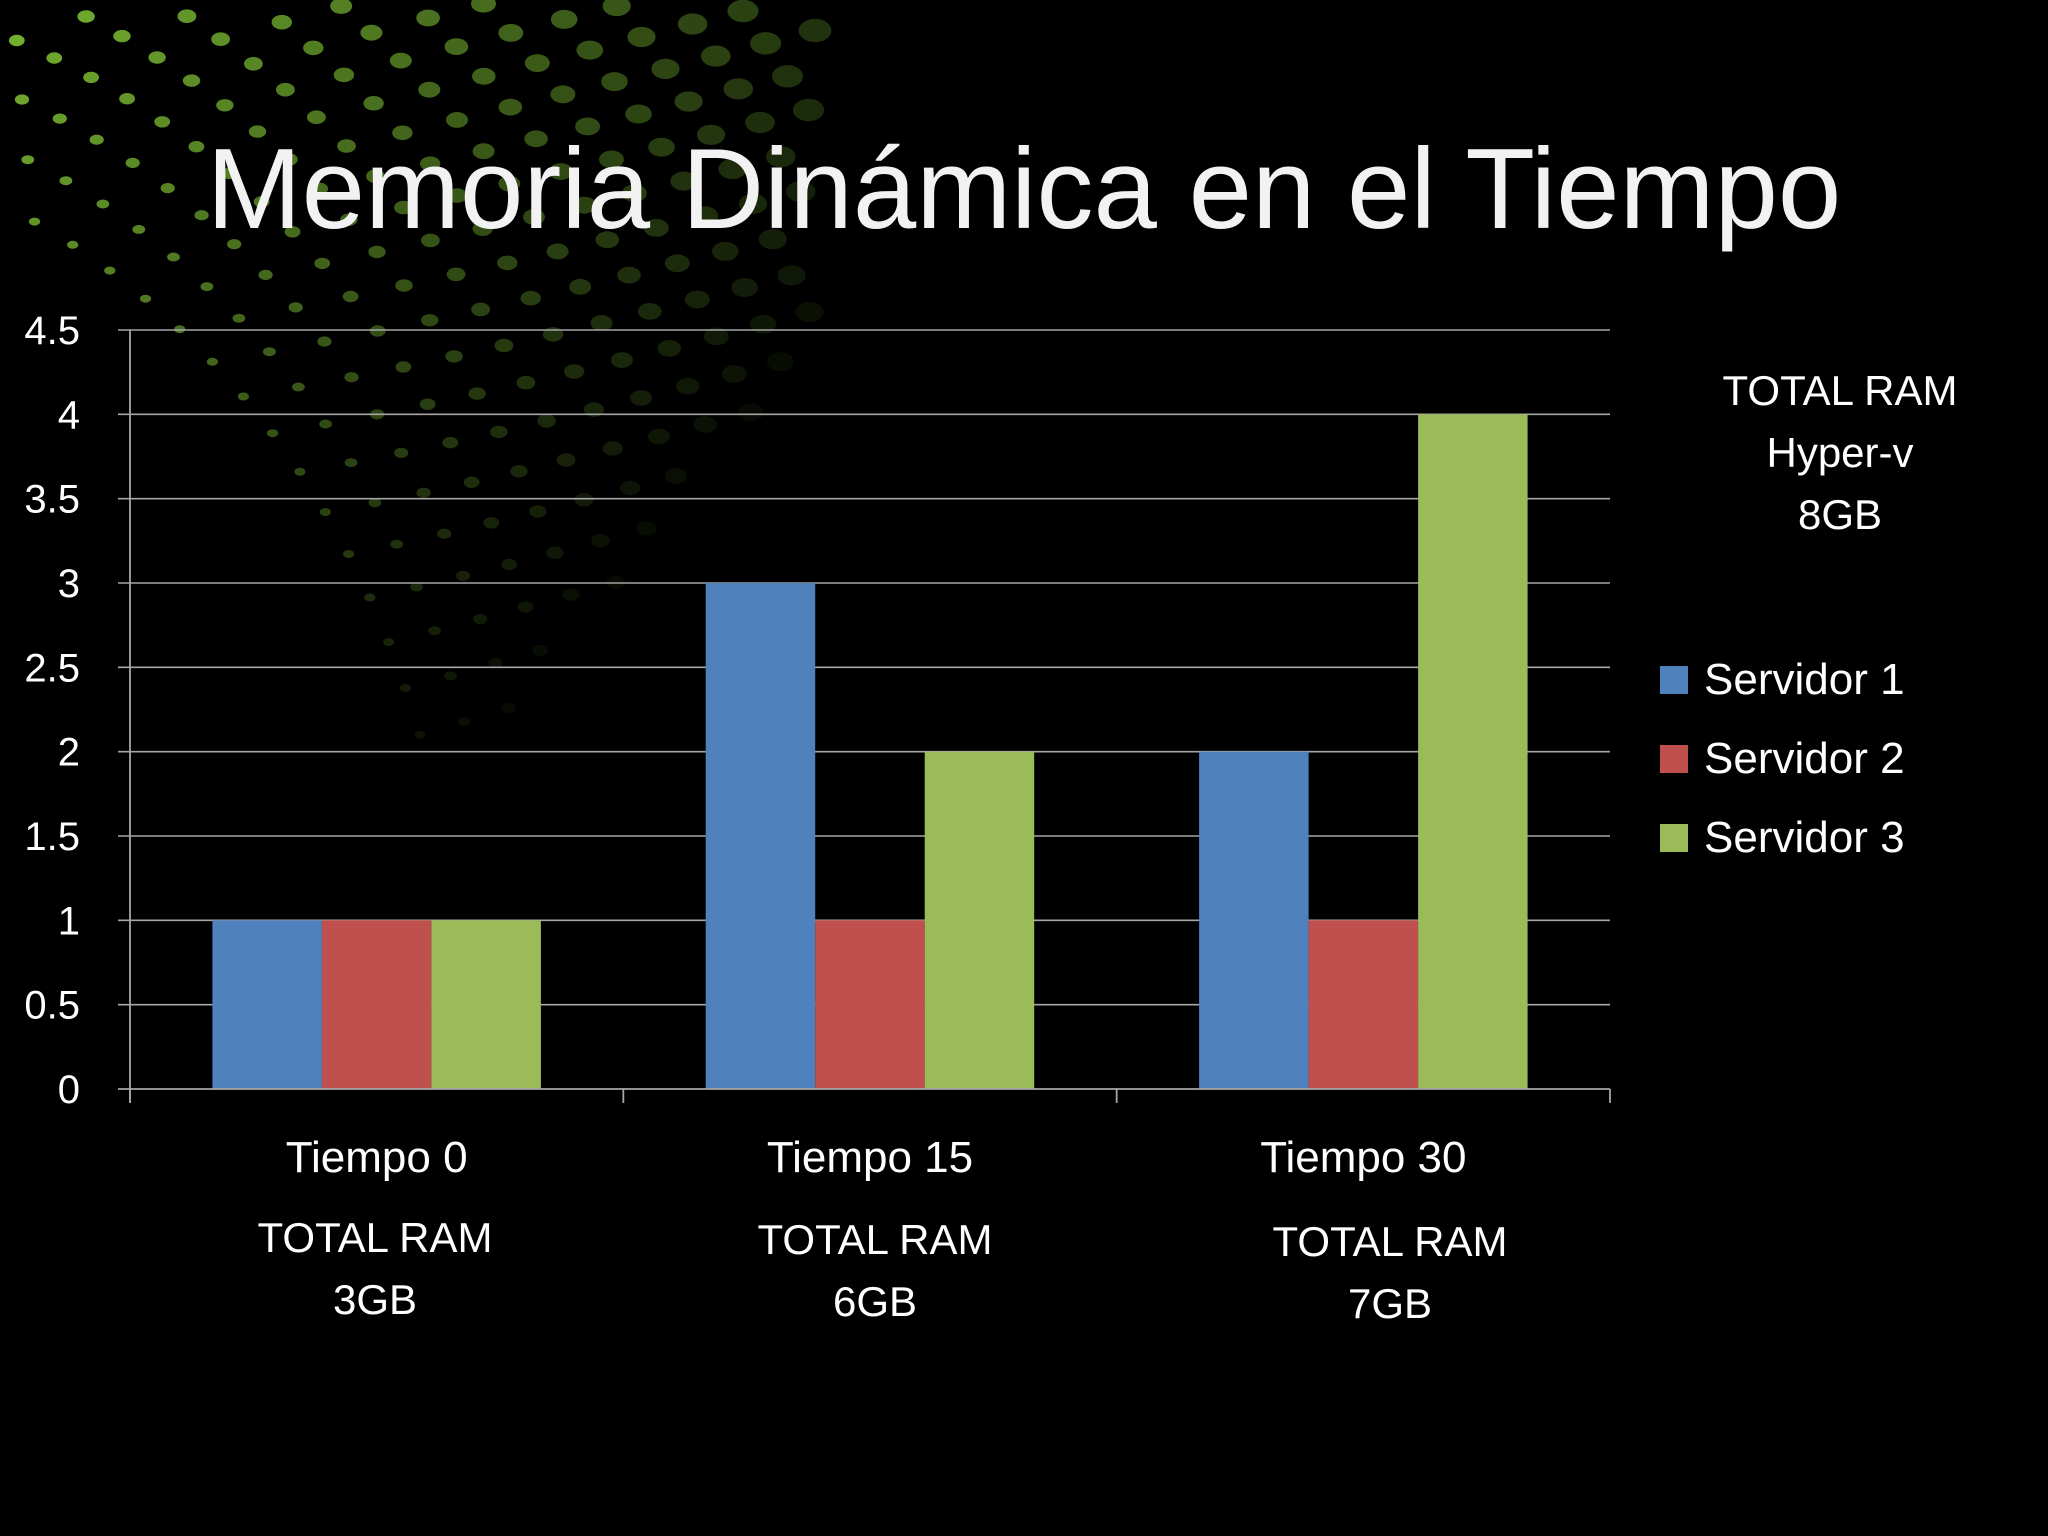  What do you see at coordinates (1804, 679) in the screenshot?
I see `legend-label: Servidor 1` at bounding box center [1804, 679].